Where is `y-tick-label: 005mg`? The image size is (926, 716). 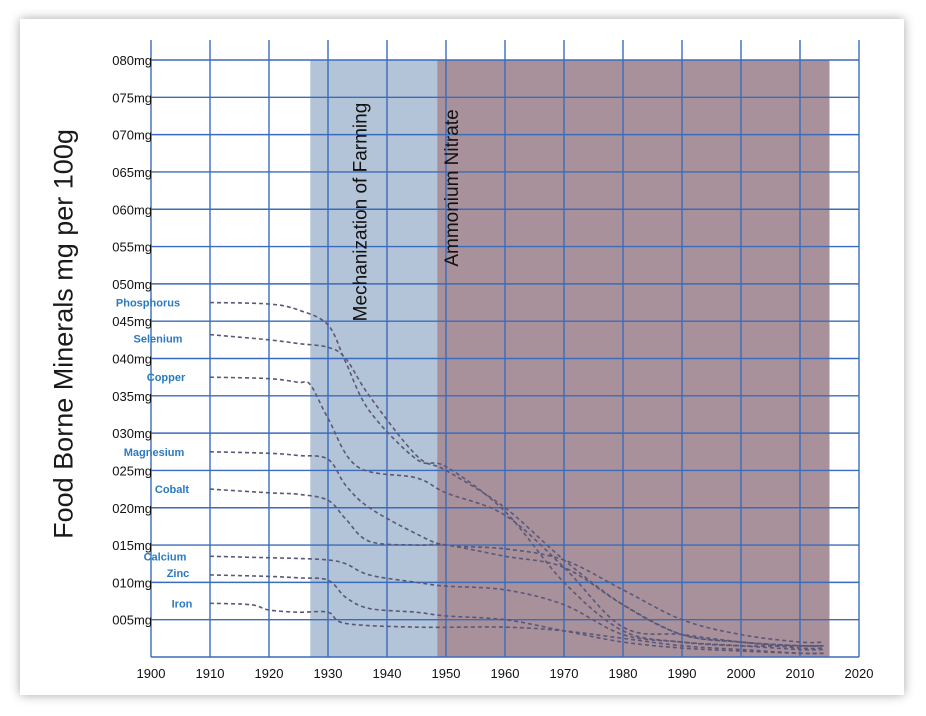 y-tick-label: 005mg is located at coordinates (132, 620).